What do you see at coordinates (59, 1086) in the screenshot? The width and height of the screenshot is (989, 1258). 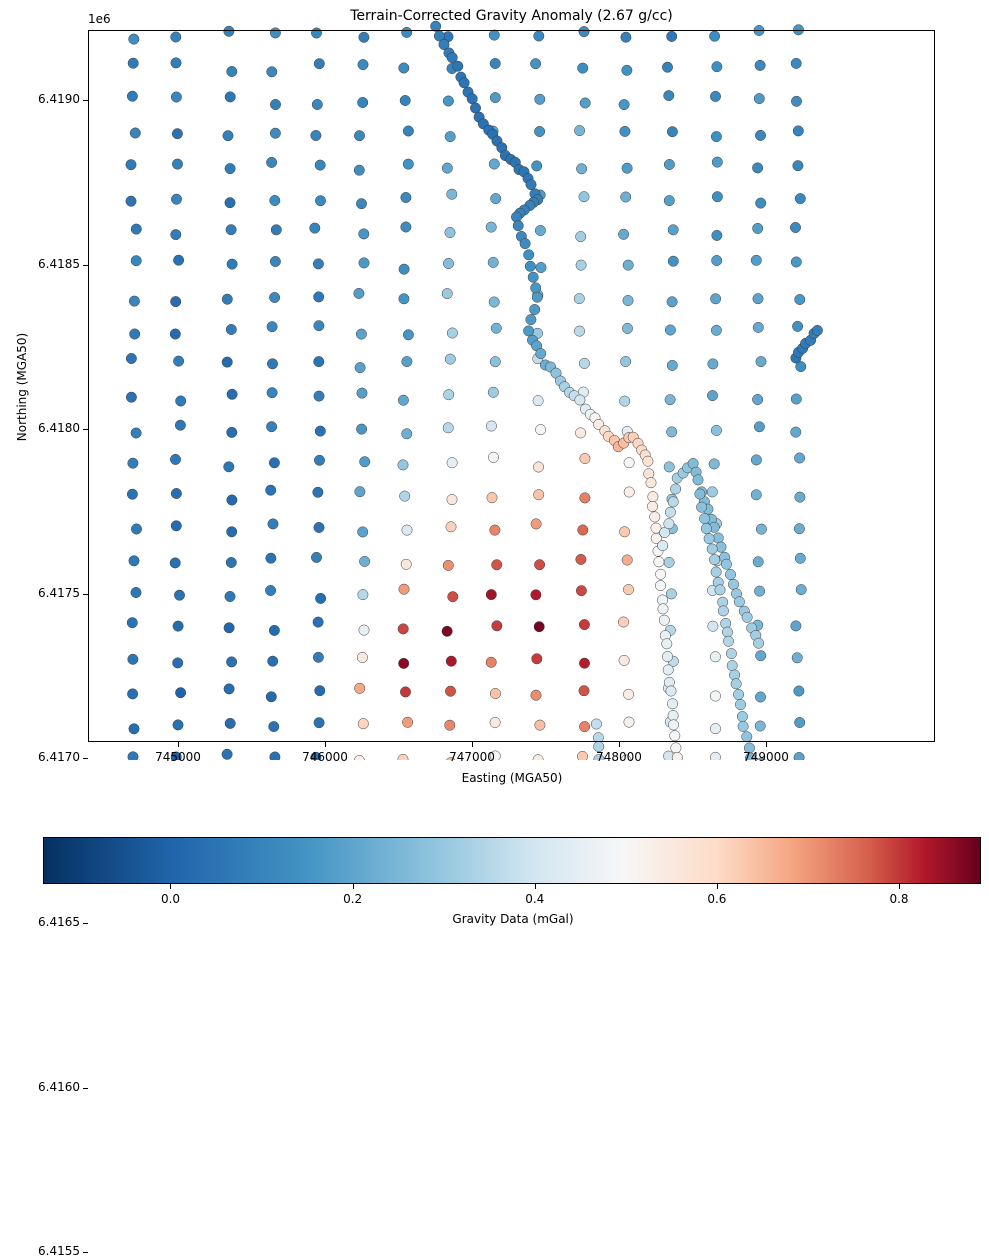 I see `y-tick-label: 6.4160` at bounding box center [59, 1086].